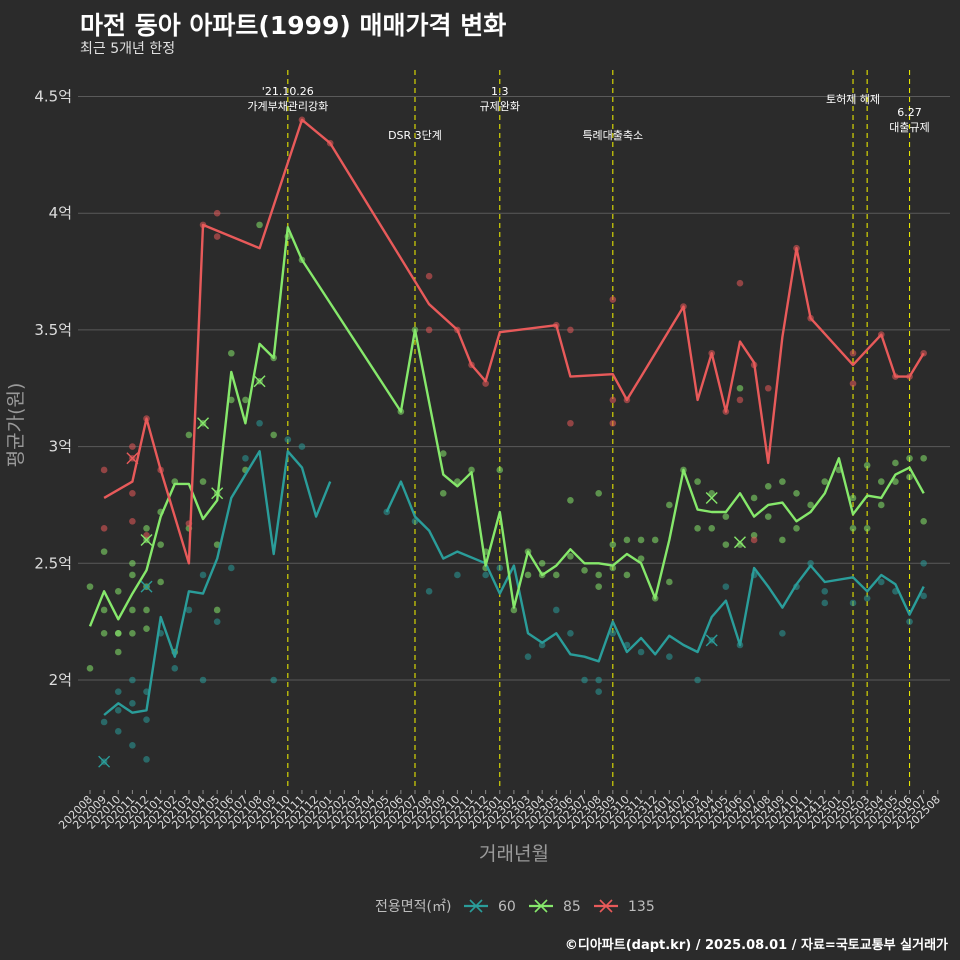 The image size is (960, 960). What do you see at coordinates (853, 99) in the screenshot?
I see `event-label: 토허제 해제` at bounding box center [853, 99].